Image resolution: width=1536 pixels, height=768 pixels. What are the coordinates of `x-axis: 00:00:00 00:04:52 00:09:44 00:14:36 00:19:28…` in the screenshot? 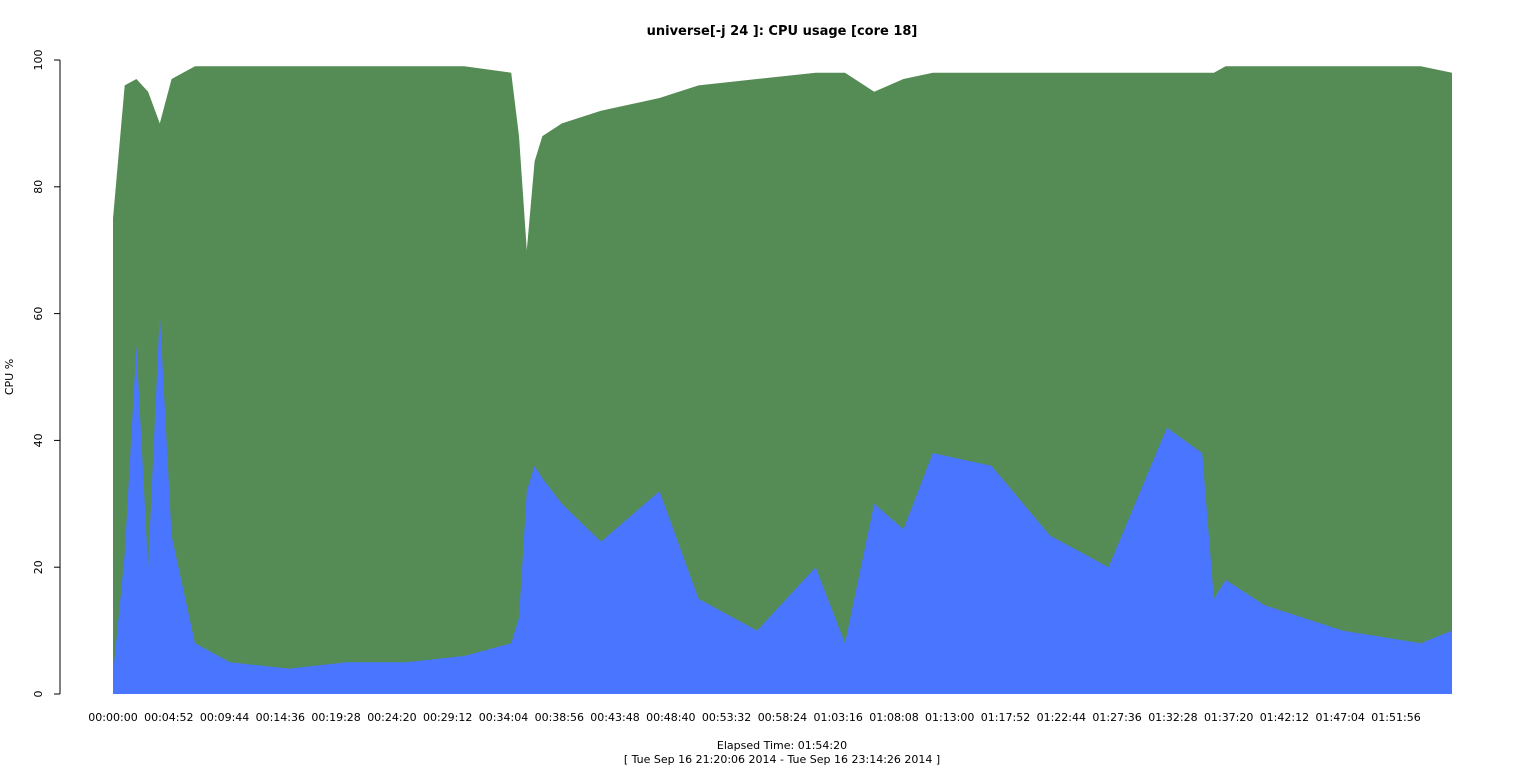 It's located at (754, 717).